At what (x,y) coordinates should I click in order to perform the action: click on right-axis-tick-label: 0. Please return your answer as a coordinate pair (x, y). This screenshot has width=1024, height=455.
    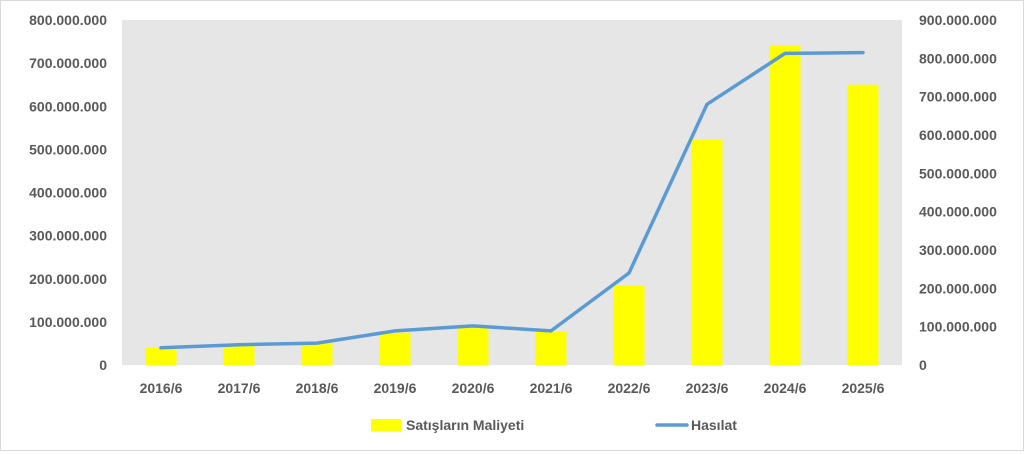
    Looking at the image, I should click on (923, 365).